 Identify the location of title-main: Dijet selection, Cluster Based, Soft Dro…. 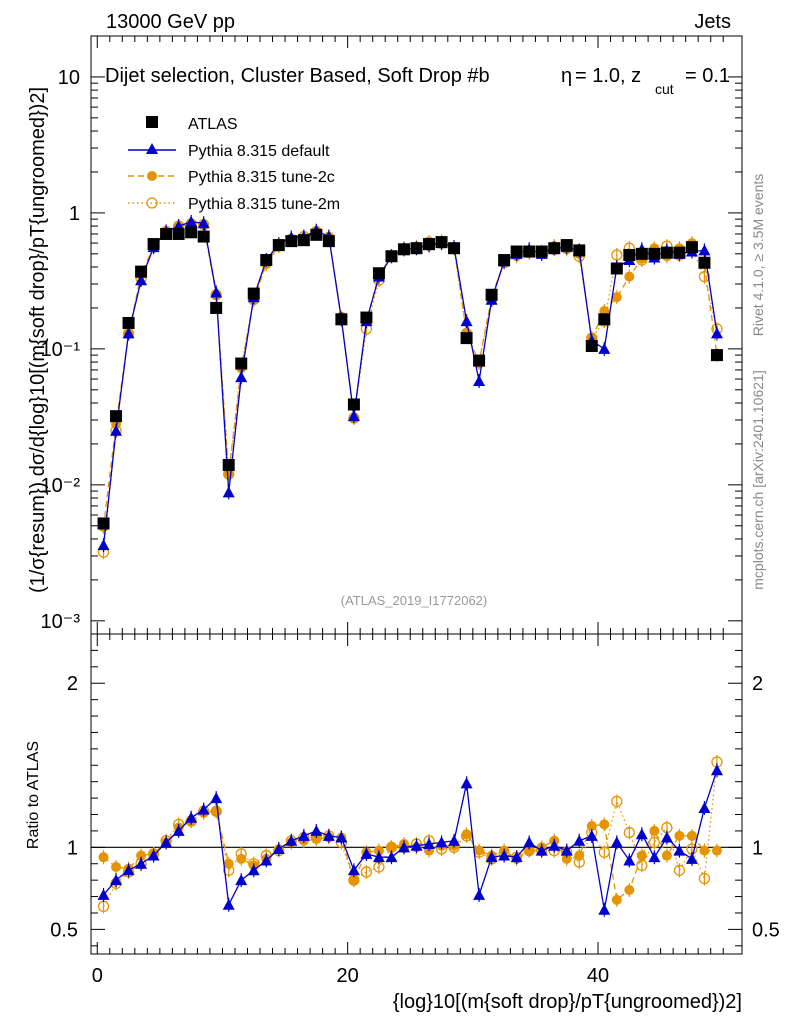
(297, 76).